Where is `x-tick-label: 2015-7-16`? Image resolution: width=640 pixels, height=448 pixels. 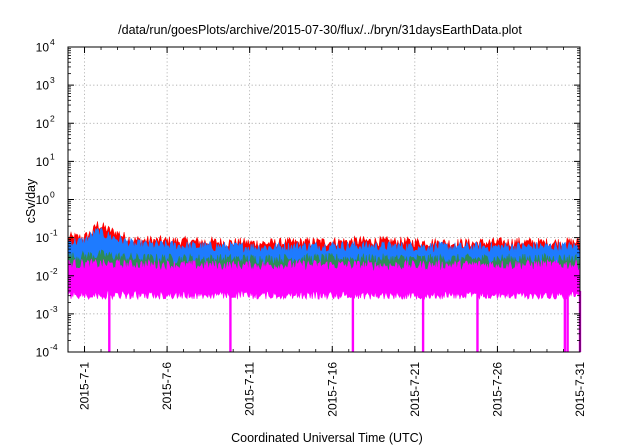
x-tick-label: 2015-7-16 is located at coordinates (332, 389).